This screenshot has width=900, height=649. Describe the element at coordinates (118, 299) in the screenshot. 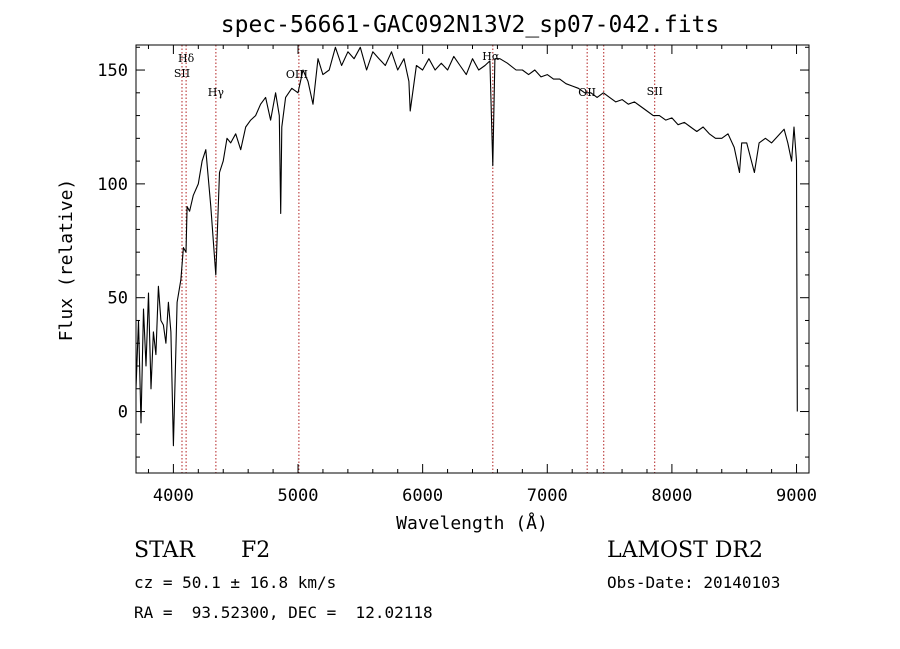

I see `y-tick-label: 50` at that location.